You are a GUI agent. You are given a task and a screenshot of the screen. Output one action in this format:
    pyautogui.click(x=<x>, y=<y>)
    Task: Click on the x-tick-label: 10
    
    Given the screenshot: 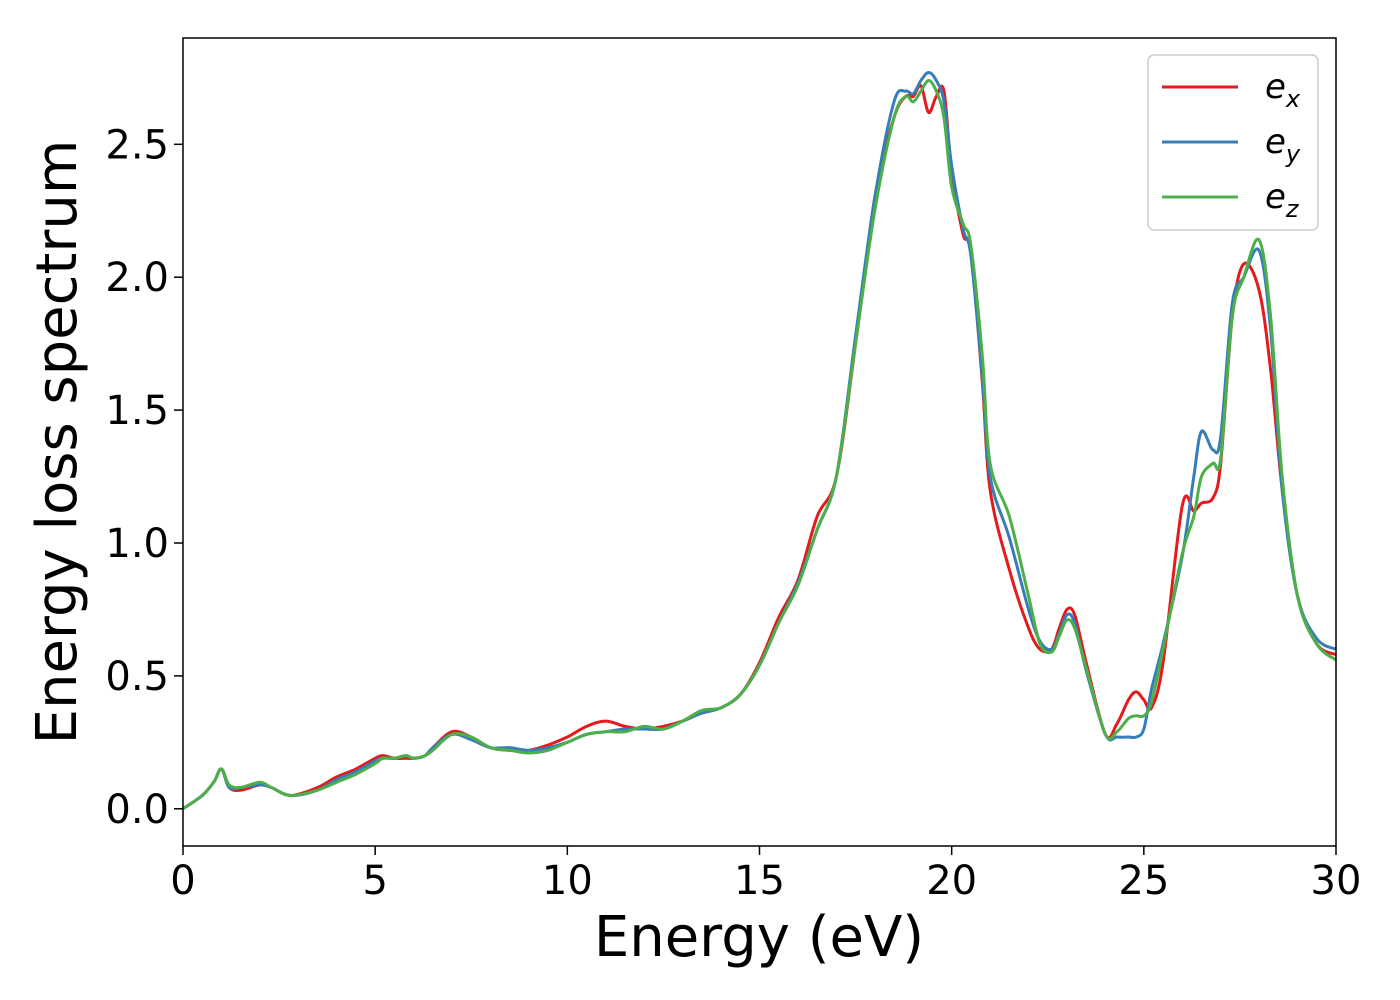 What is the action you would take?
    pyautogui.click(x=567, y=881)
    